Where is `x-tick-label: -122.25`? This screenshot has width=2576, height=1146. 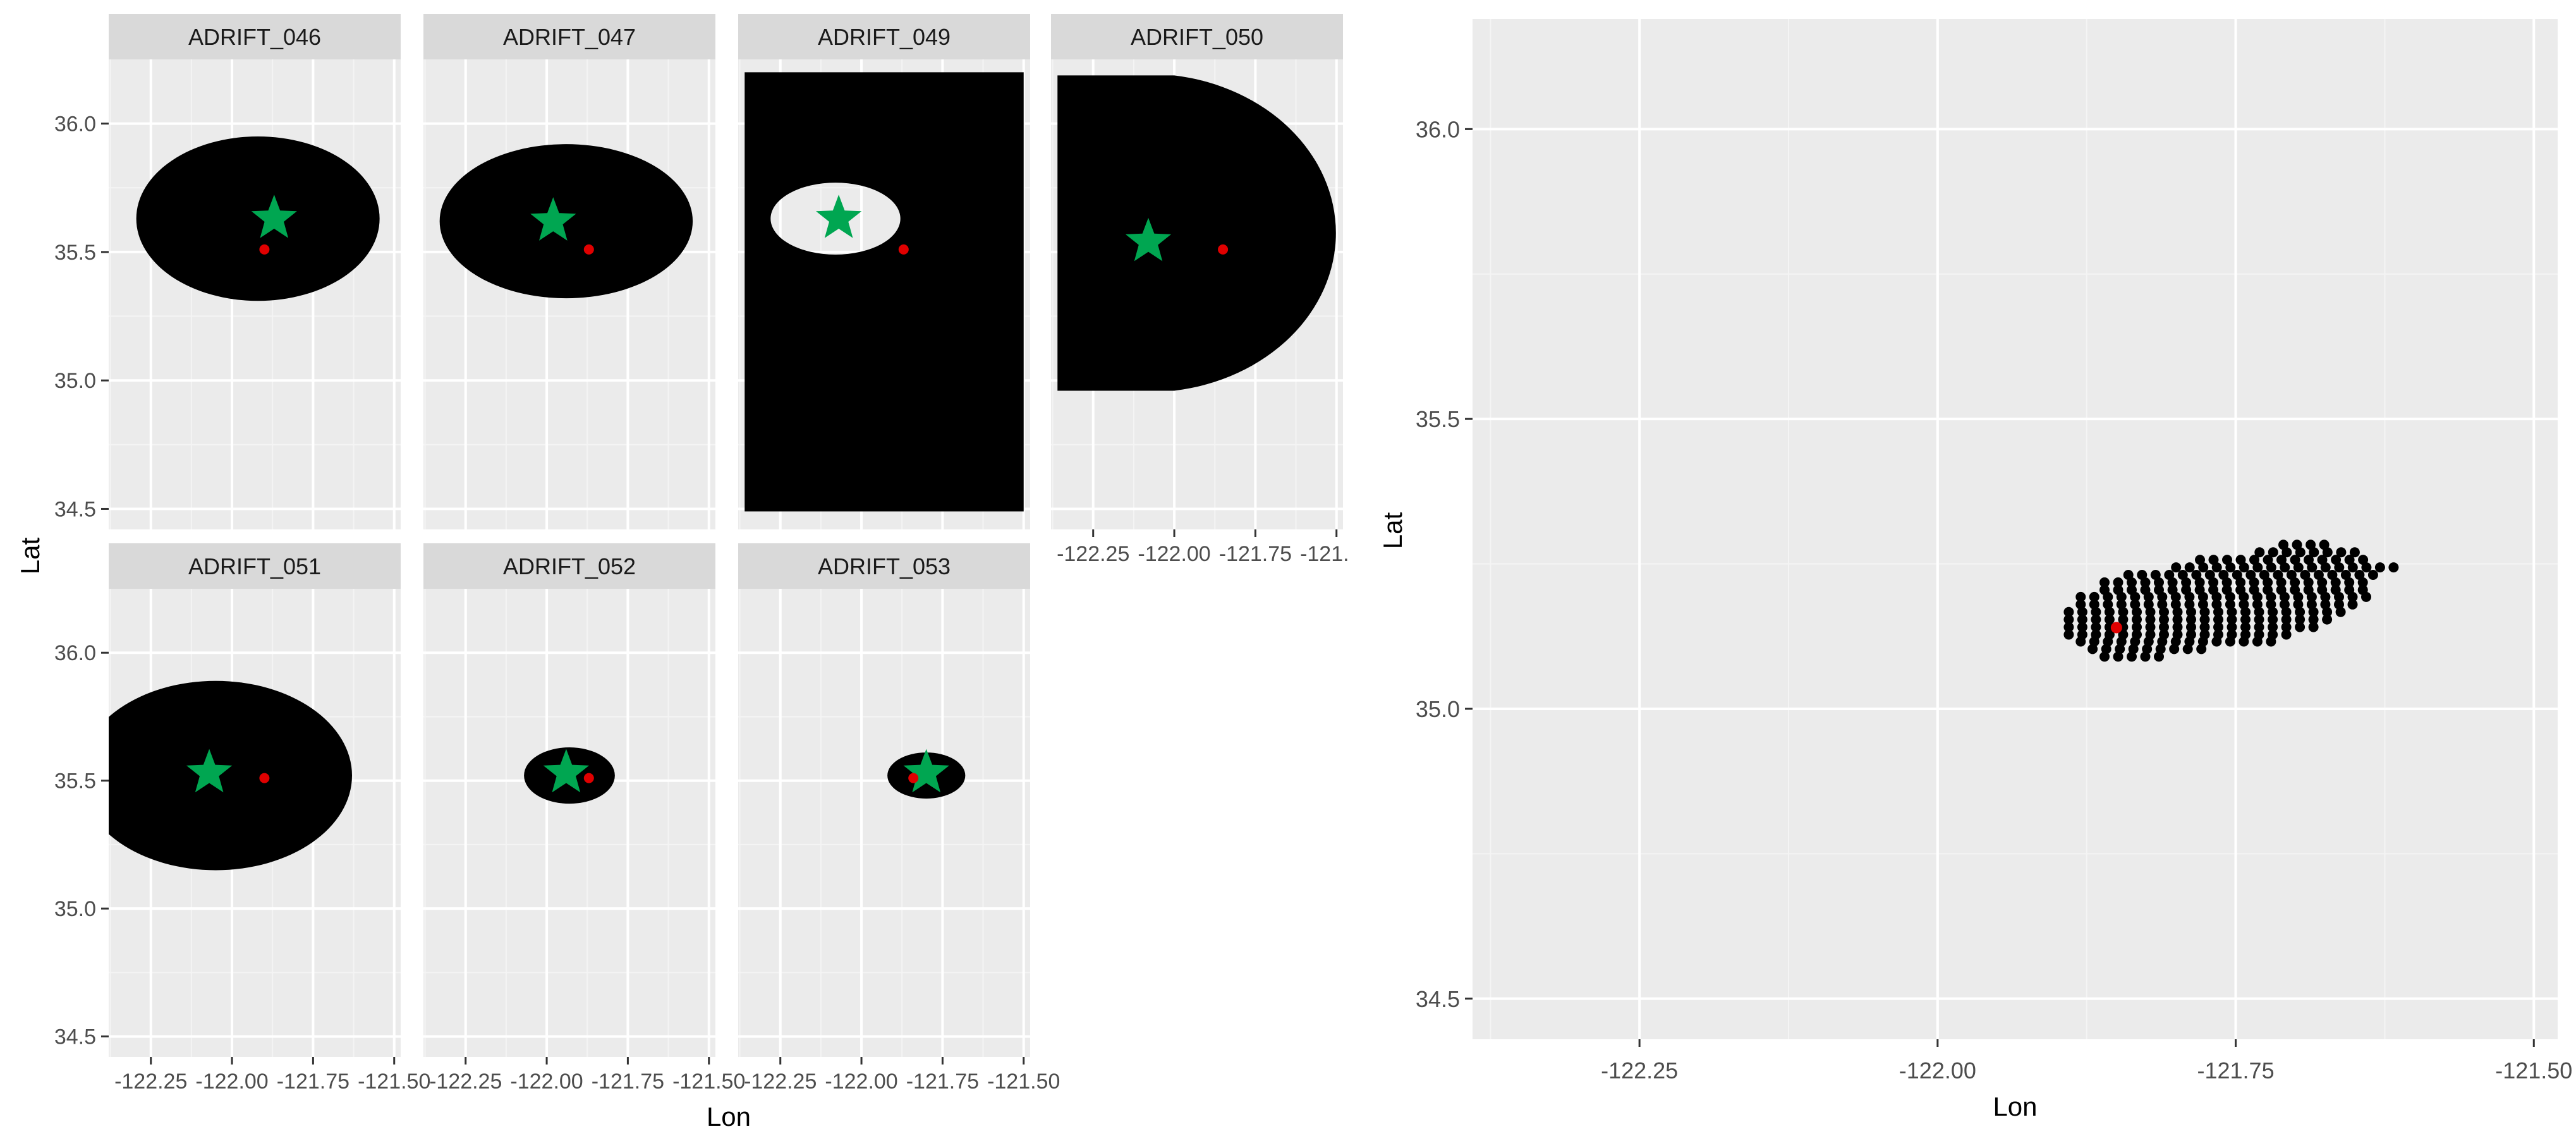
x-tick-label: -122.25 is located at coordinates (1640, 1070).